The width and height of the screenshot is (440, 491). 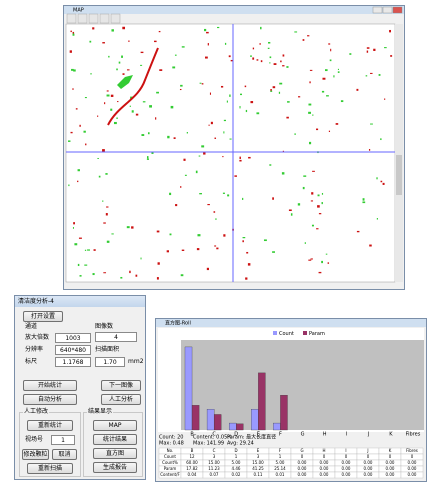 I want to click on image-count: 4, so click(x=116, y=337).